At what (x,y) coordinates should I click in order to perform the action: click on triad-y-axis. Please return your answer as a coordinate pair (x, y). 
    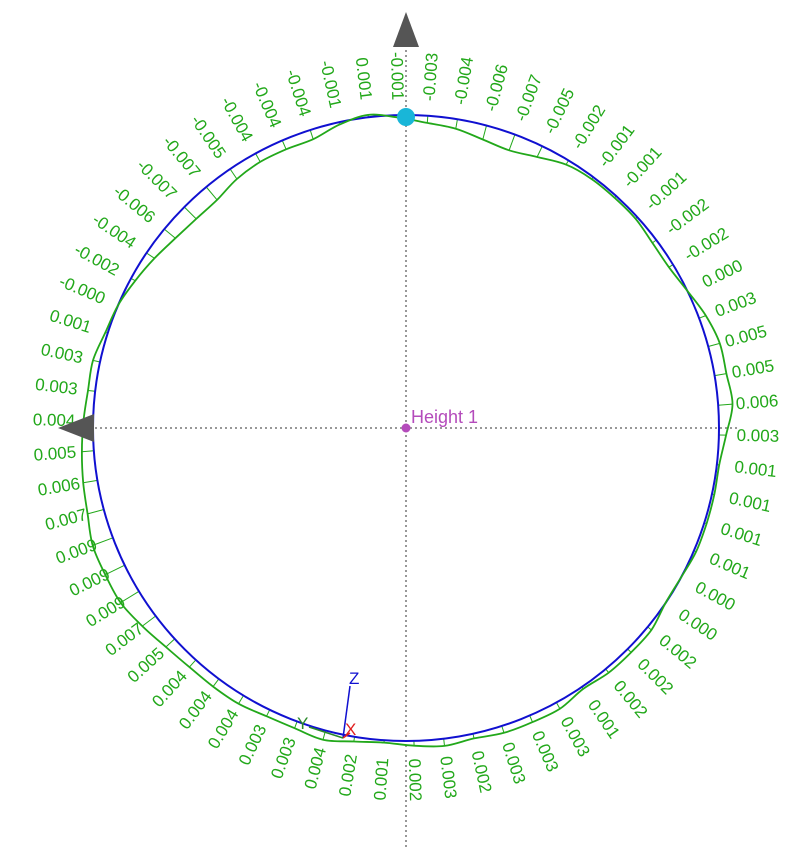
    Looking at the image, I should click on (326, 732).